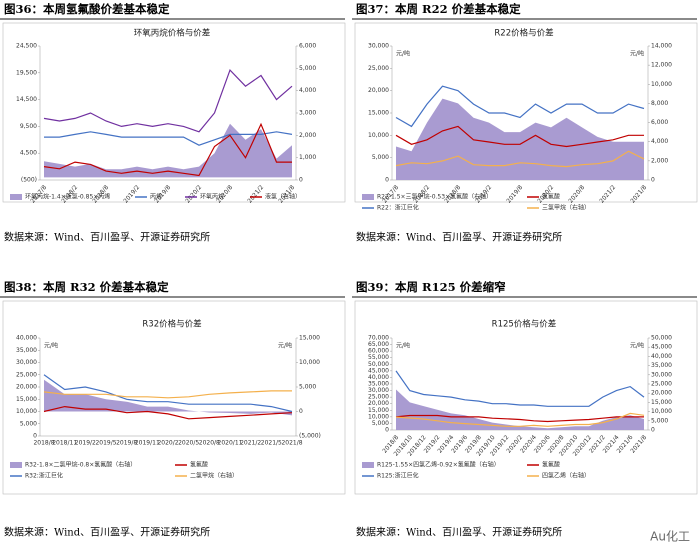 Image resolution: width=700 pixels, height=547 pixels. Describe the element at coordinates (80, 465) in the screenshot. I see `legend-label: R32-1.8×二氯甲烷-0.8×氢氟酸（右轴）` at that location.